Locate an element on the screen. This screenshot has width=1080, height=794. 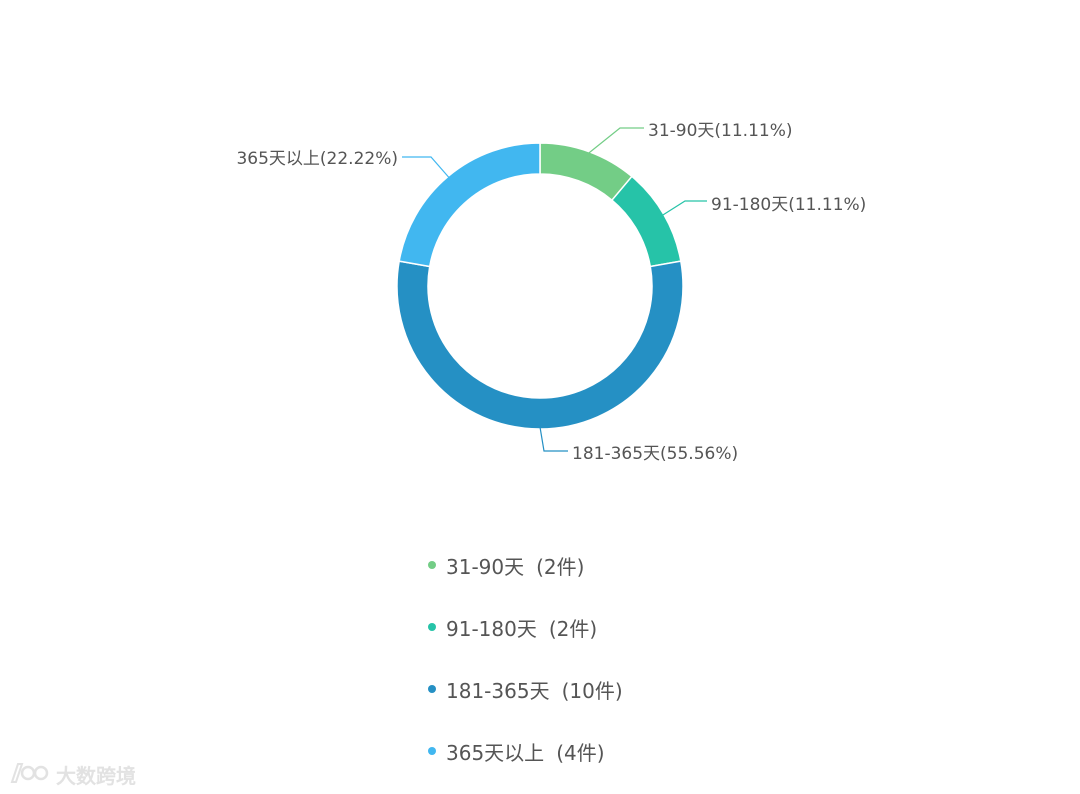
watermark-text: 大数跨境 is located at coordinates (96, 775).